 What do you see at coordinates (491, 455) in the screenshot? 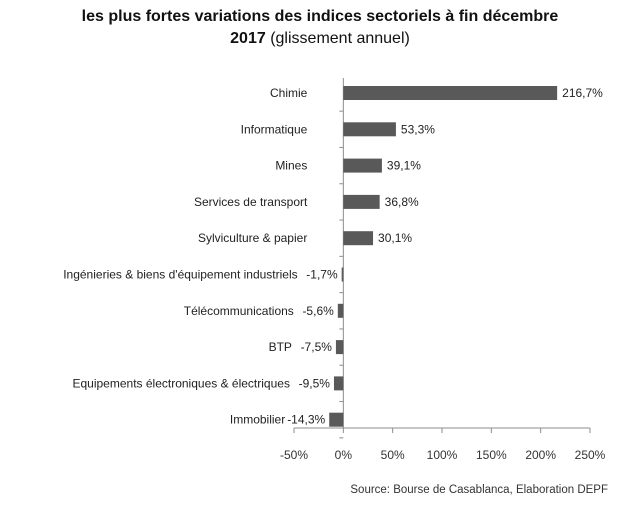
I see `x-tick-label: 150%` at bounding box center [491, 455].